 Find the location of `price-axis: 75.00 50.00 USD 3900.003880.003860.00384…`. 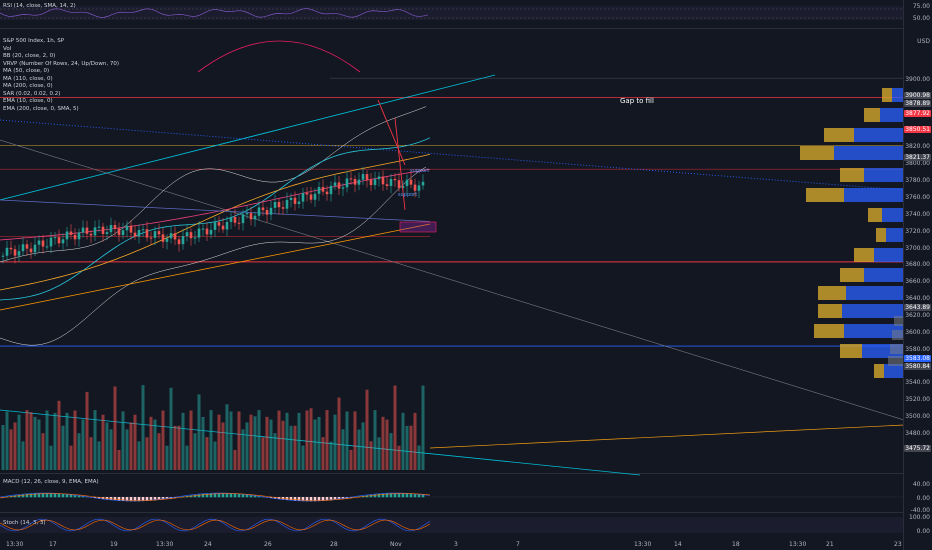

price-axis: 75.00 50.00 USD 3900.003880.003860.00384… is located at coordinates (917, 275).